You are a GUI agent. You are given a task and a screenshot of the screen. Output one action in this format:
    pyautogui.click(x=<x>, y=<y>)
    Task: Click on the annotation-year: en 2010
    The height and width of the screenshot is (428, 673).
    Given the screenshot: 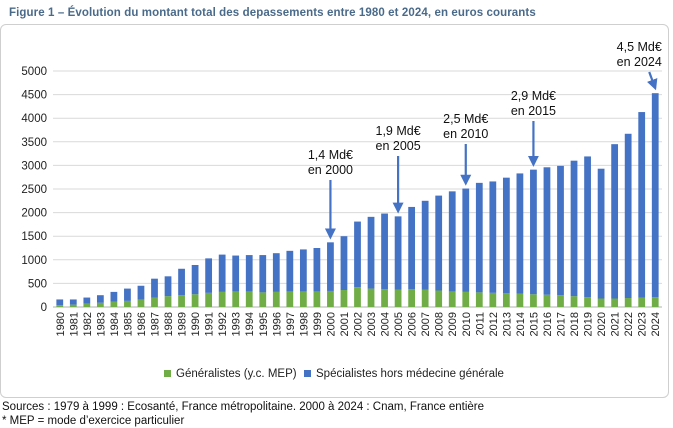 What is the action you would take?
    pyautogui.click(x=465, y=134)
    